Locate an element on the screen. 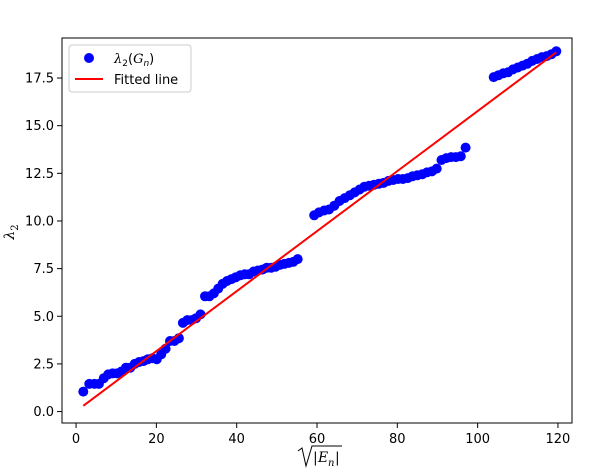  x-axis: 0 20 40 60 80 100 120 is located at coordinates (321, 435).